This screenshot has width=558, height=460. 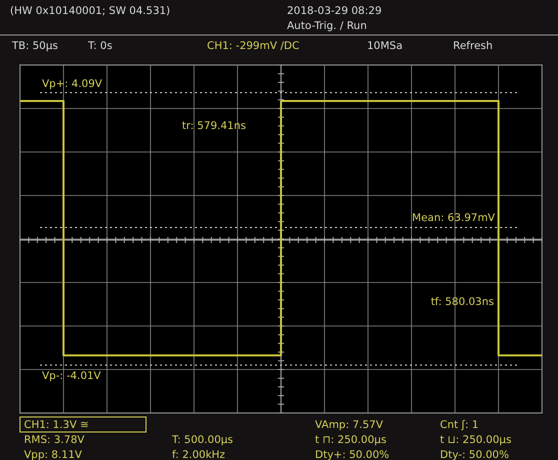 I want to click on text: Vpp: 8.11V, so click(x=53, y=454).